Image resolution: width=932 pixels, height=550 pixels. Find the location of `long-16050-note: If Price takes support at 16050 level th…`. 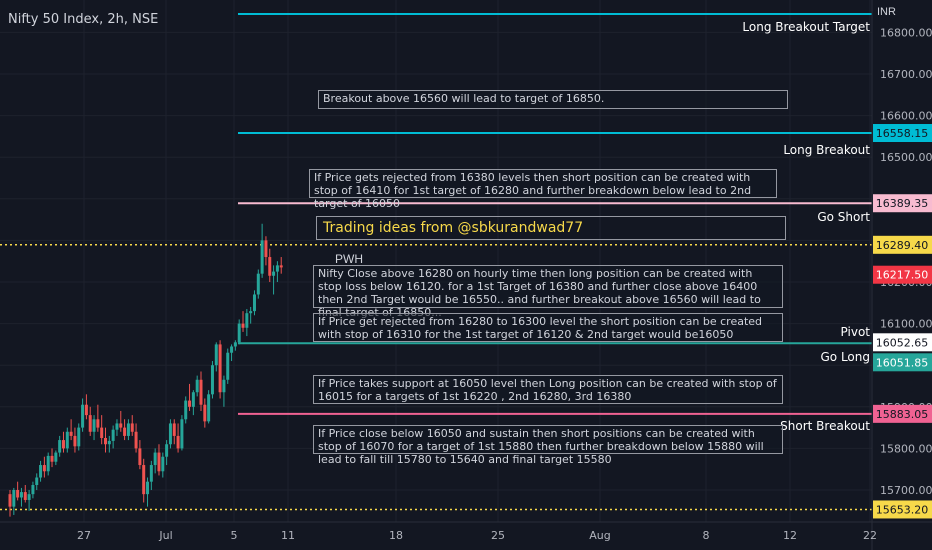

long-16050-note: If Price takes support at 16050 level th… is located at coordinates (548, 389).